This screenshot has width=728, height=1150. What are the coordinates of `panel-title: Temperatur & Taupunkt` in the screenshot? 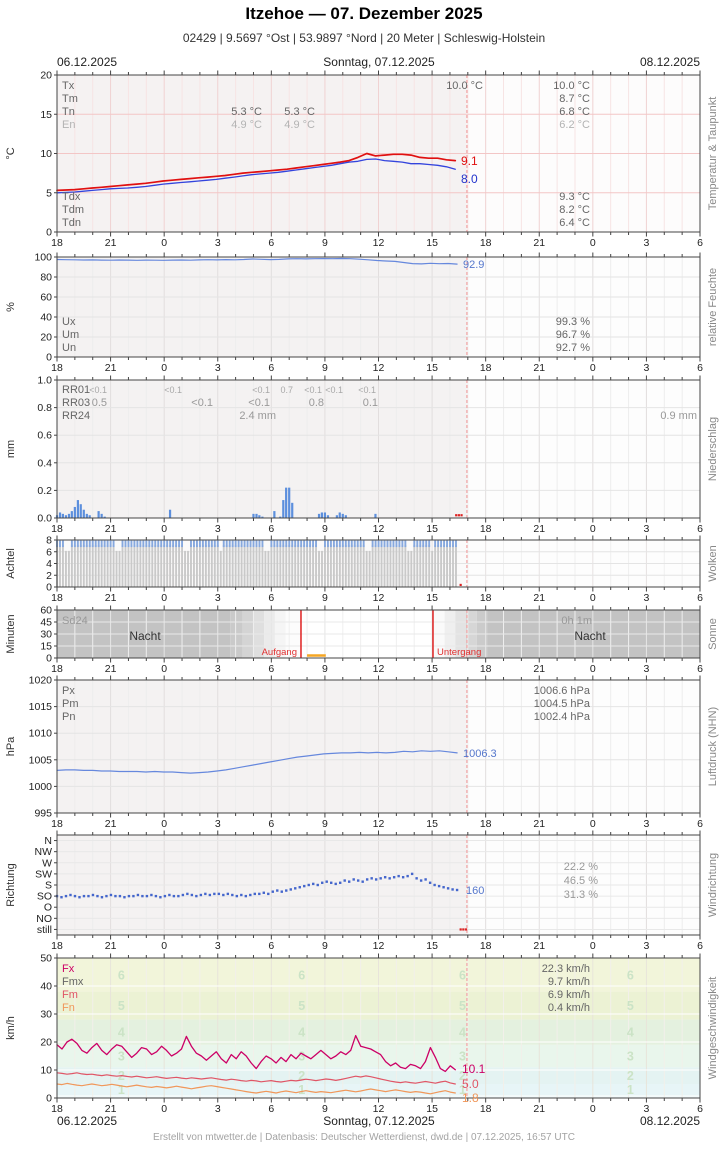 It's located at (713, 154).